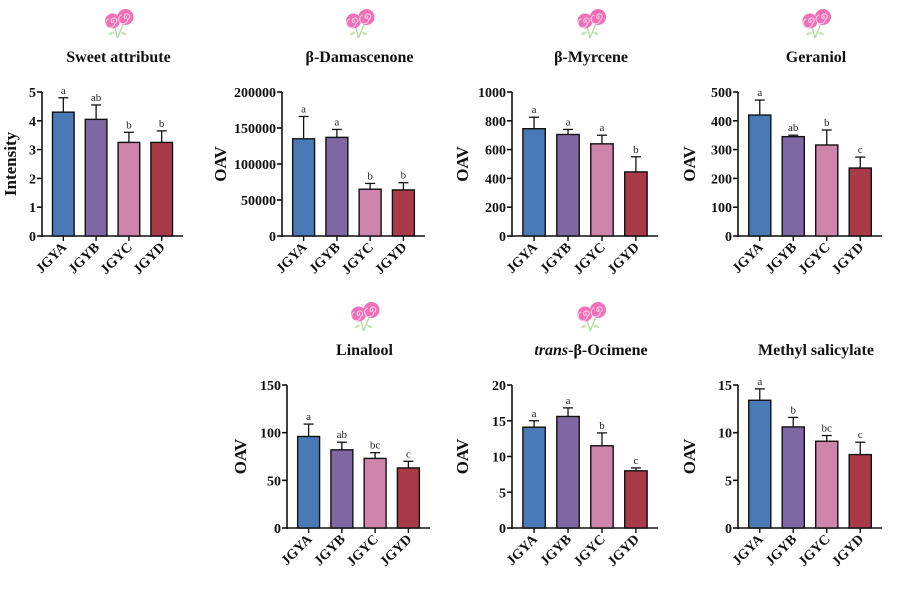 This screenshot has width=899, height=592. I want to click on chart-title: trans-β-Ocimene, so click(590, 350).